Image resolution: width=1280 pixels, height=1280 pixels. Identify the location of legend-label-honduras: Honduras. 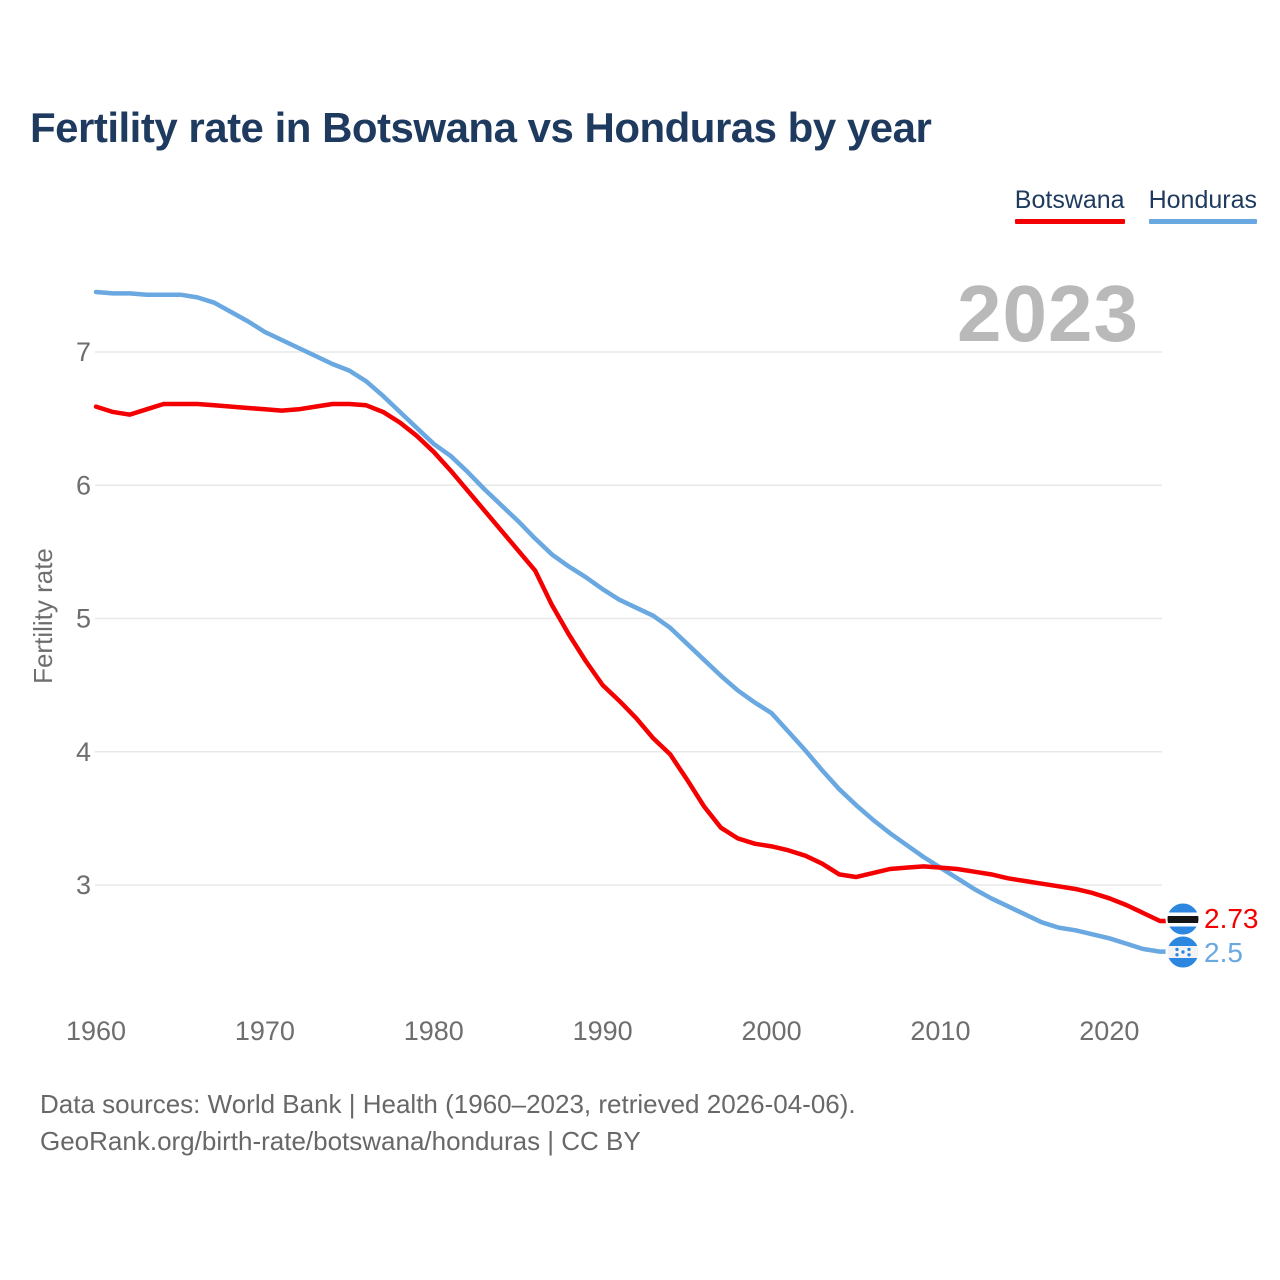
(1202, 200).